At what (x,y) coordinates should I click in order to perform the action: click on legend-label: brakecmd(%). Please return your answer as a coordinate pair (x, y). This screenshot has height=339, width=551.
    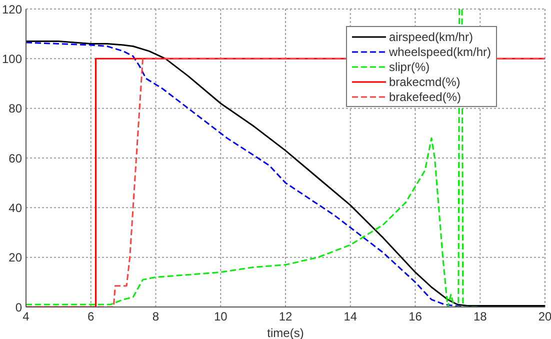
    Looking at the image, I should click on (424, 81).